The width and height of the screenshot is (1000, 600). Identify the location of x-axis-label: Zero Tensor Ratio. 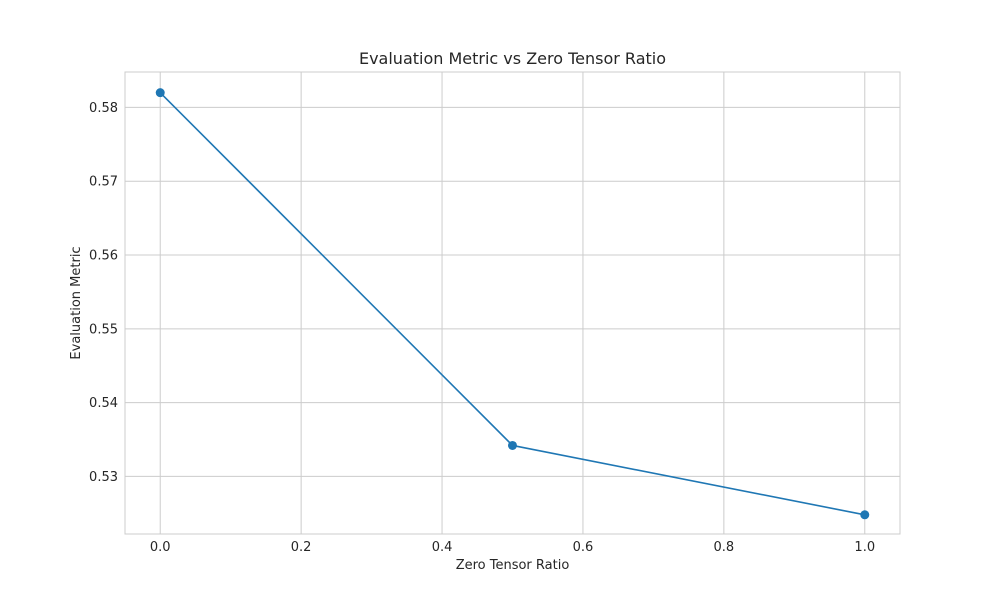
(513, 565).